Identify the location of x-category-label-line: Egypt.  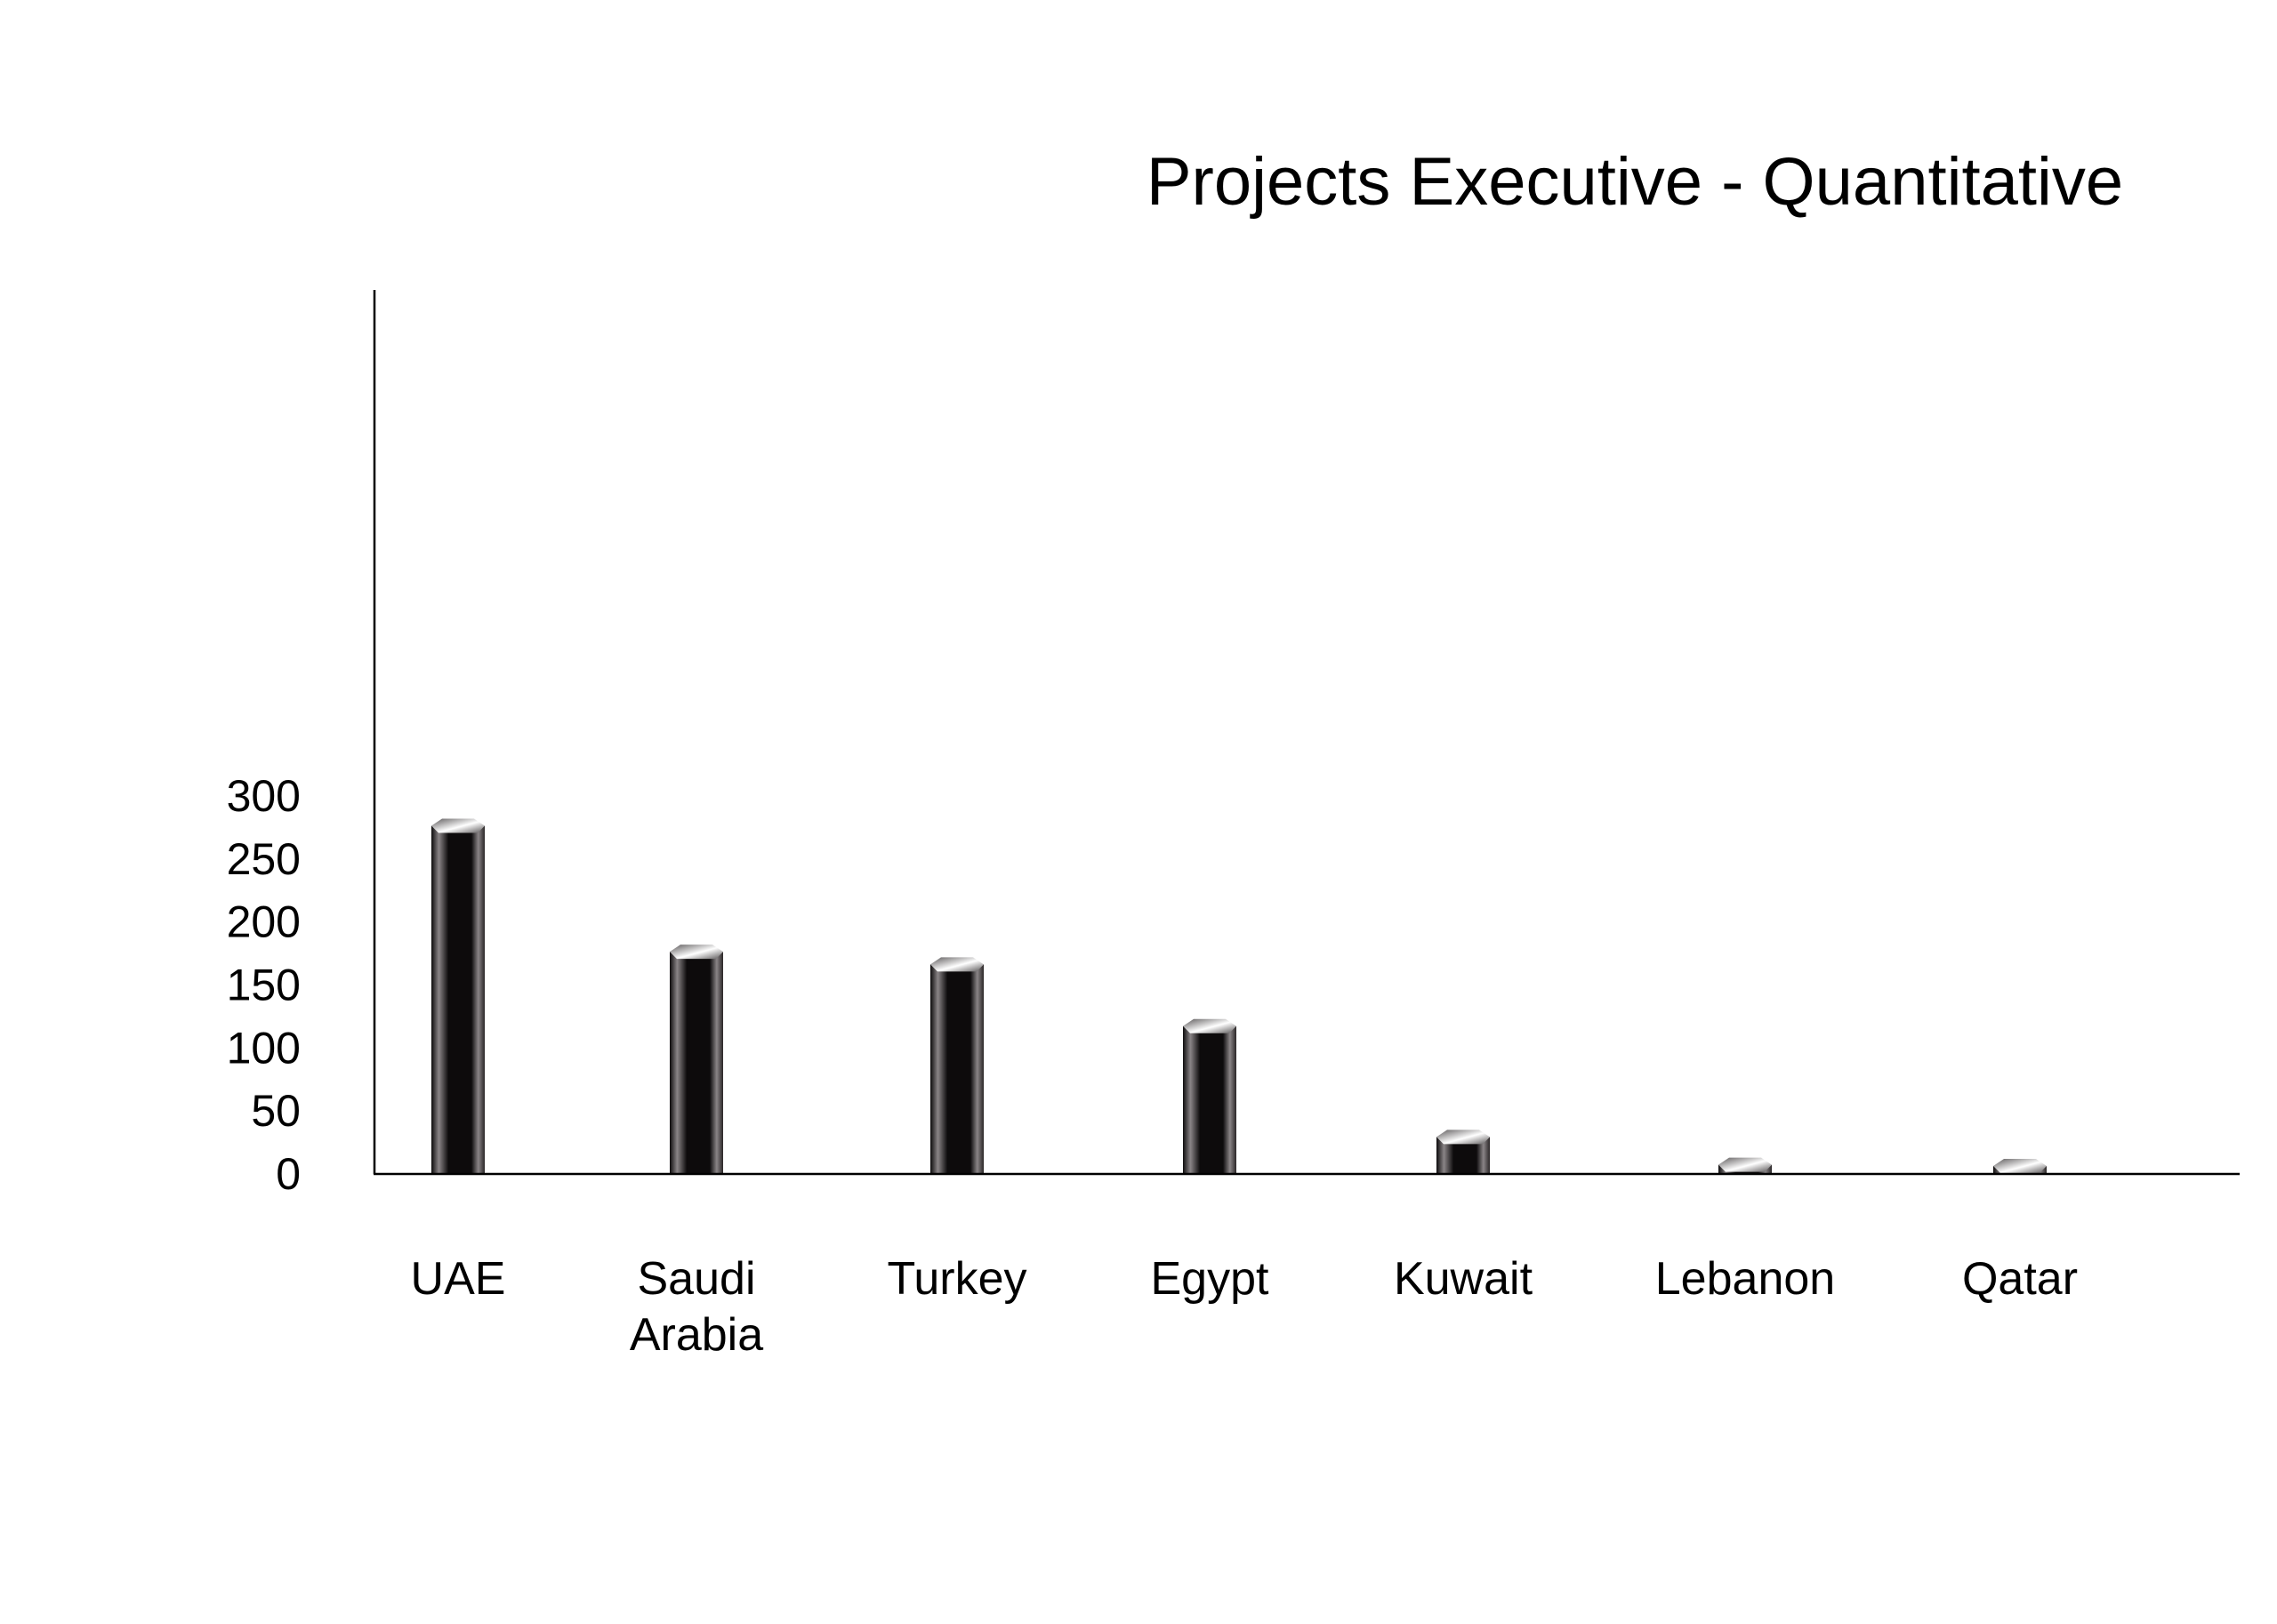
(1210, 1279).